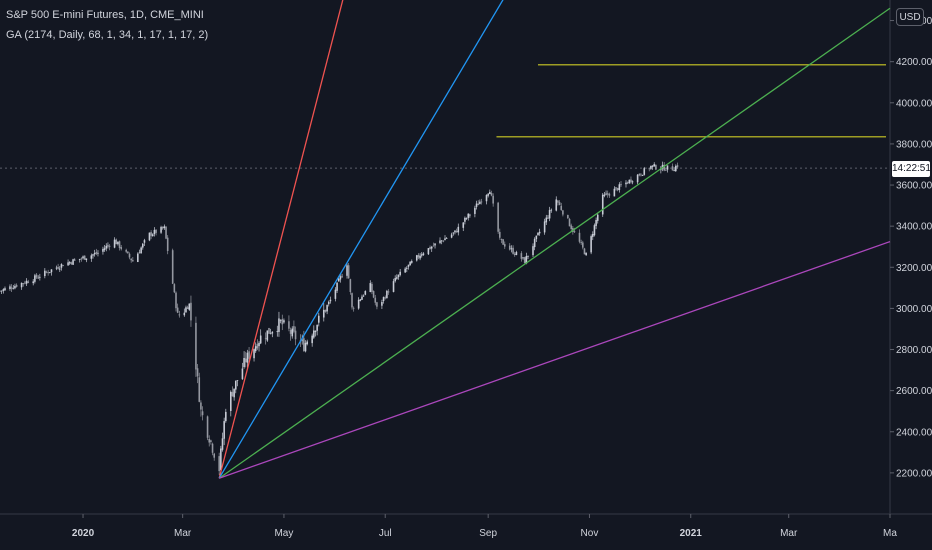 This screenshot has width=932, height=550. I want to click on x-tick-label: 2020, so click(83, 533).